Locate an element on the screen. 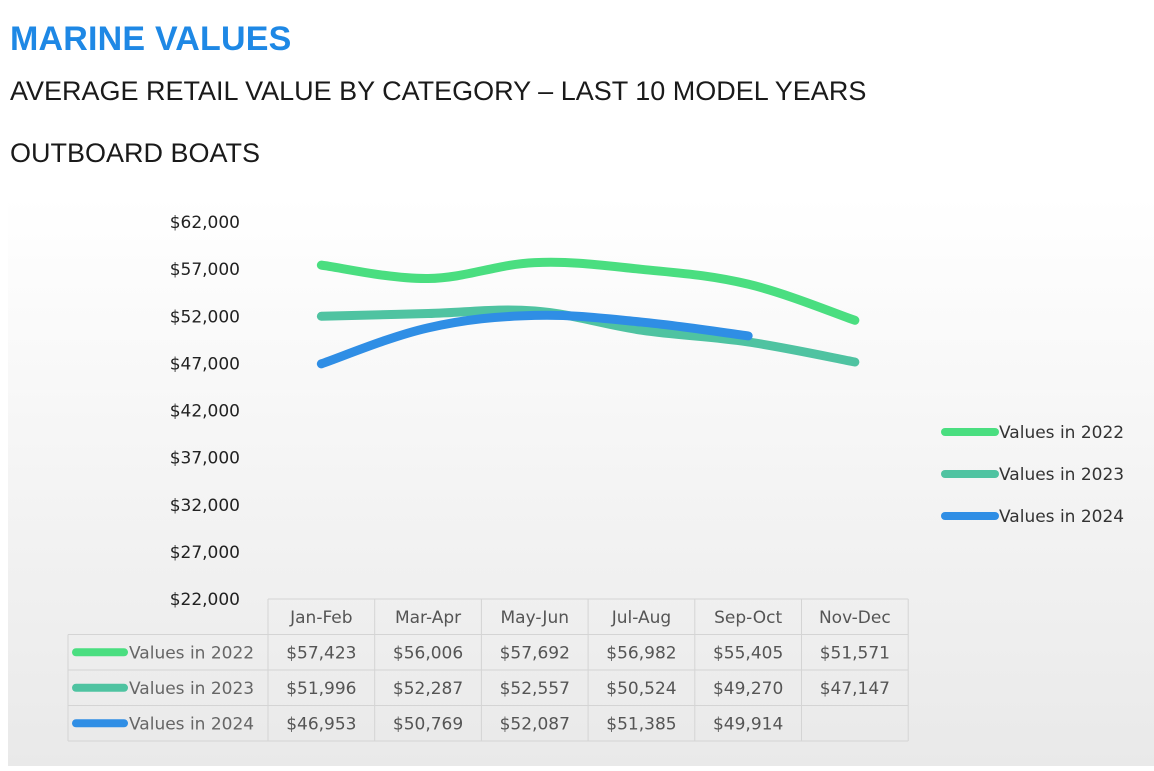 The width and height of the screenshot is (1154, 771). x-tick-label: Nov-Dec is located at coordinates (855, 618).